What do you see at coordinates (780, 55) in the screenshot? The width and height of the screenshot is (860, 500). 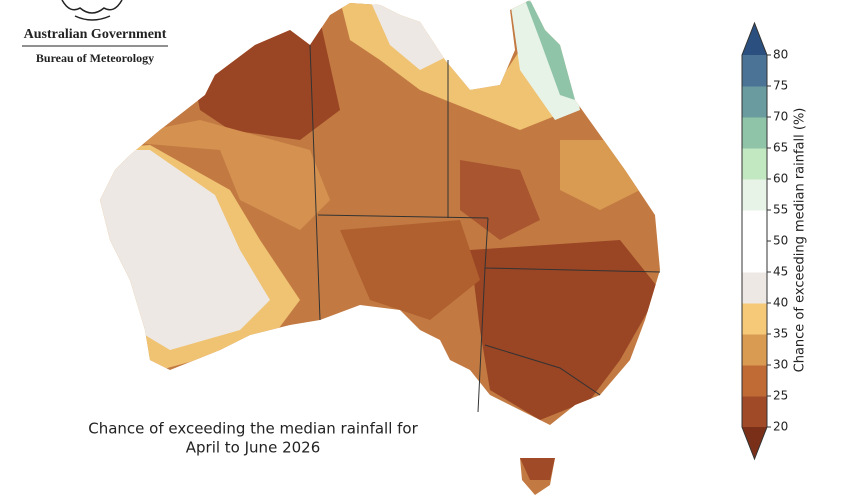 I see `colorbar-tick-label: 80` at bounding box center [780, 55].